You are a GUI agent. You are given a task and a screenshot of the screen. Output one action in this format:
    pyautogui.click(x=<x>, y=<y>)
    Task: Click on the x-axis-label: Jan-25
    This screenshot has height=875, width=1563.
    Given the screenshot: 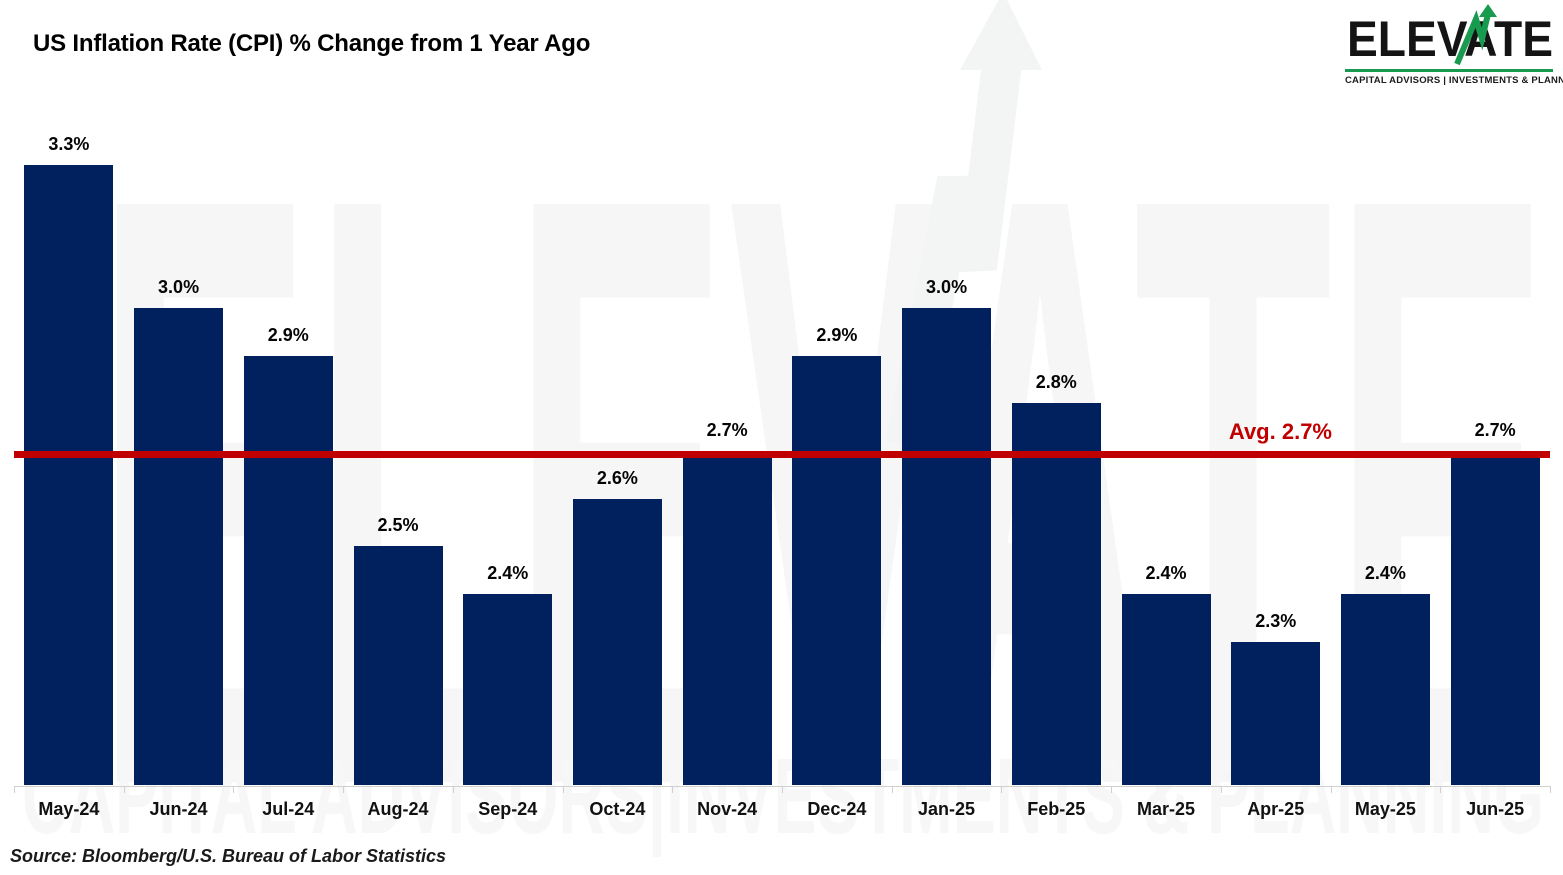 What is the action you would take?
    pyautogui.click(x=947, y=809)
    